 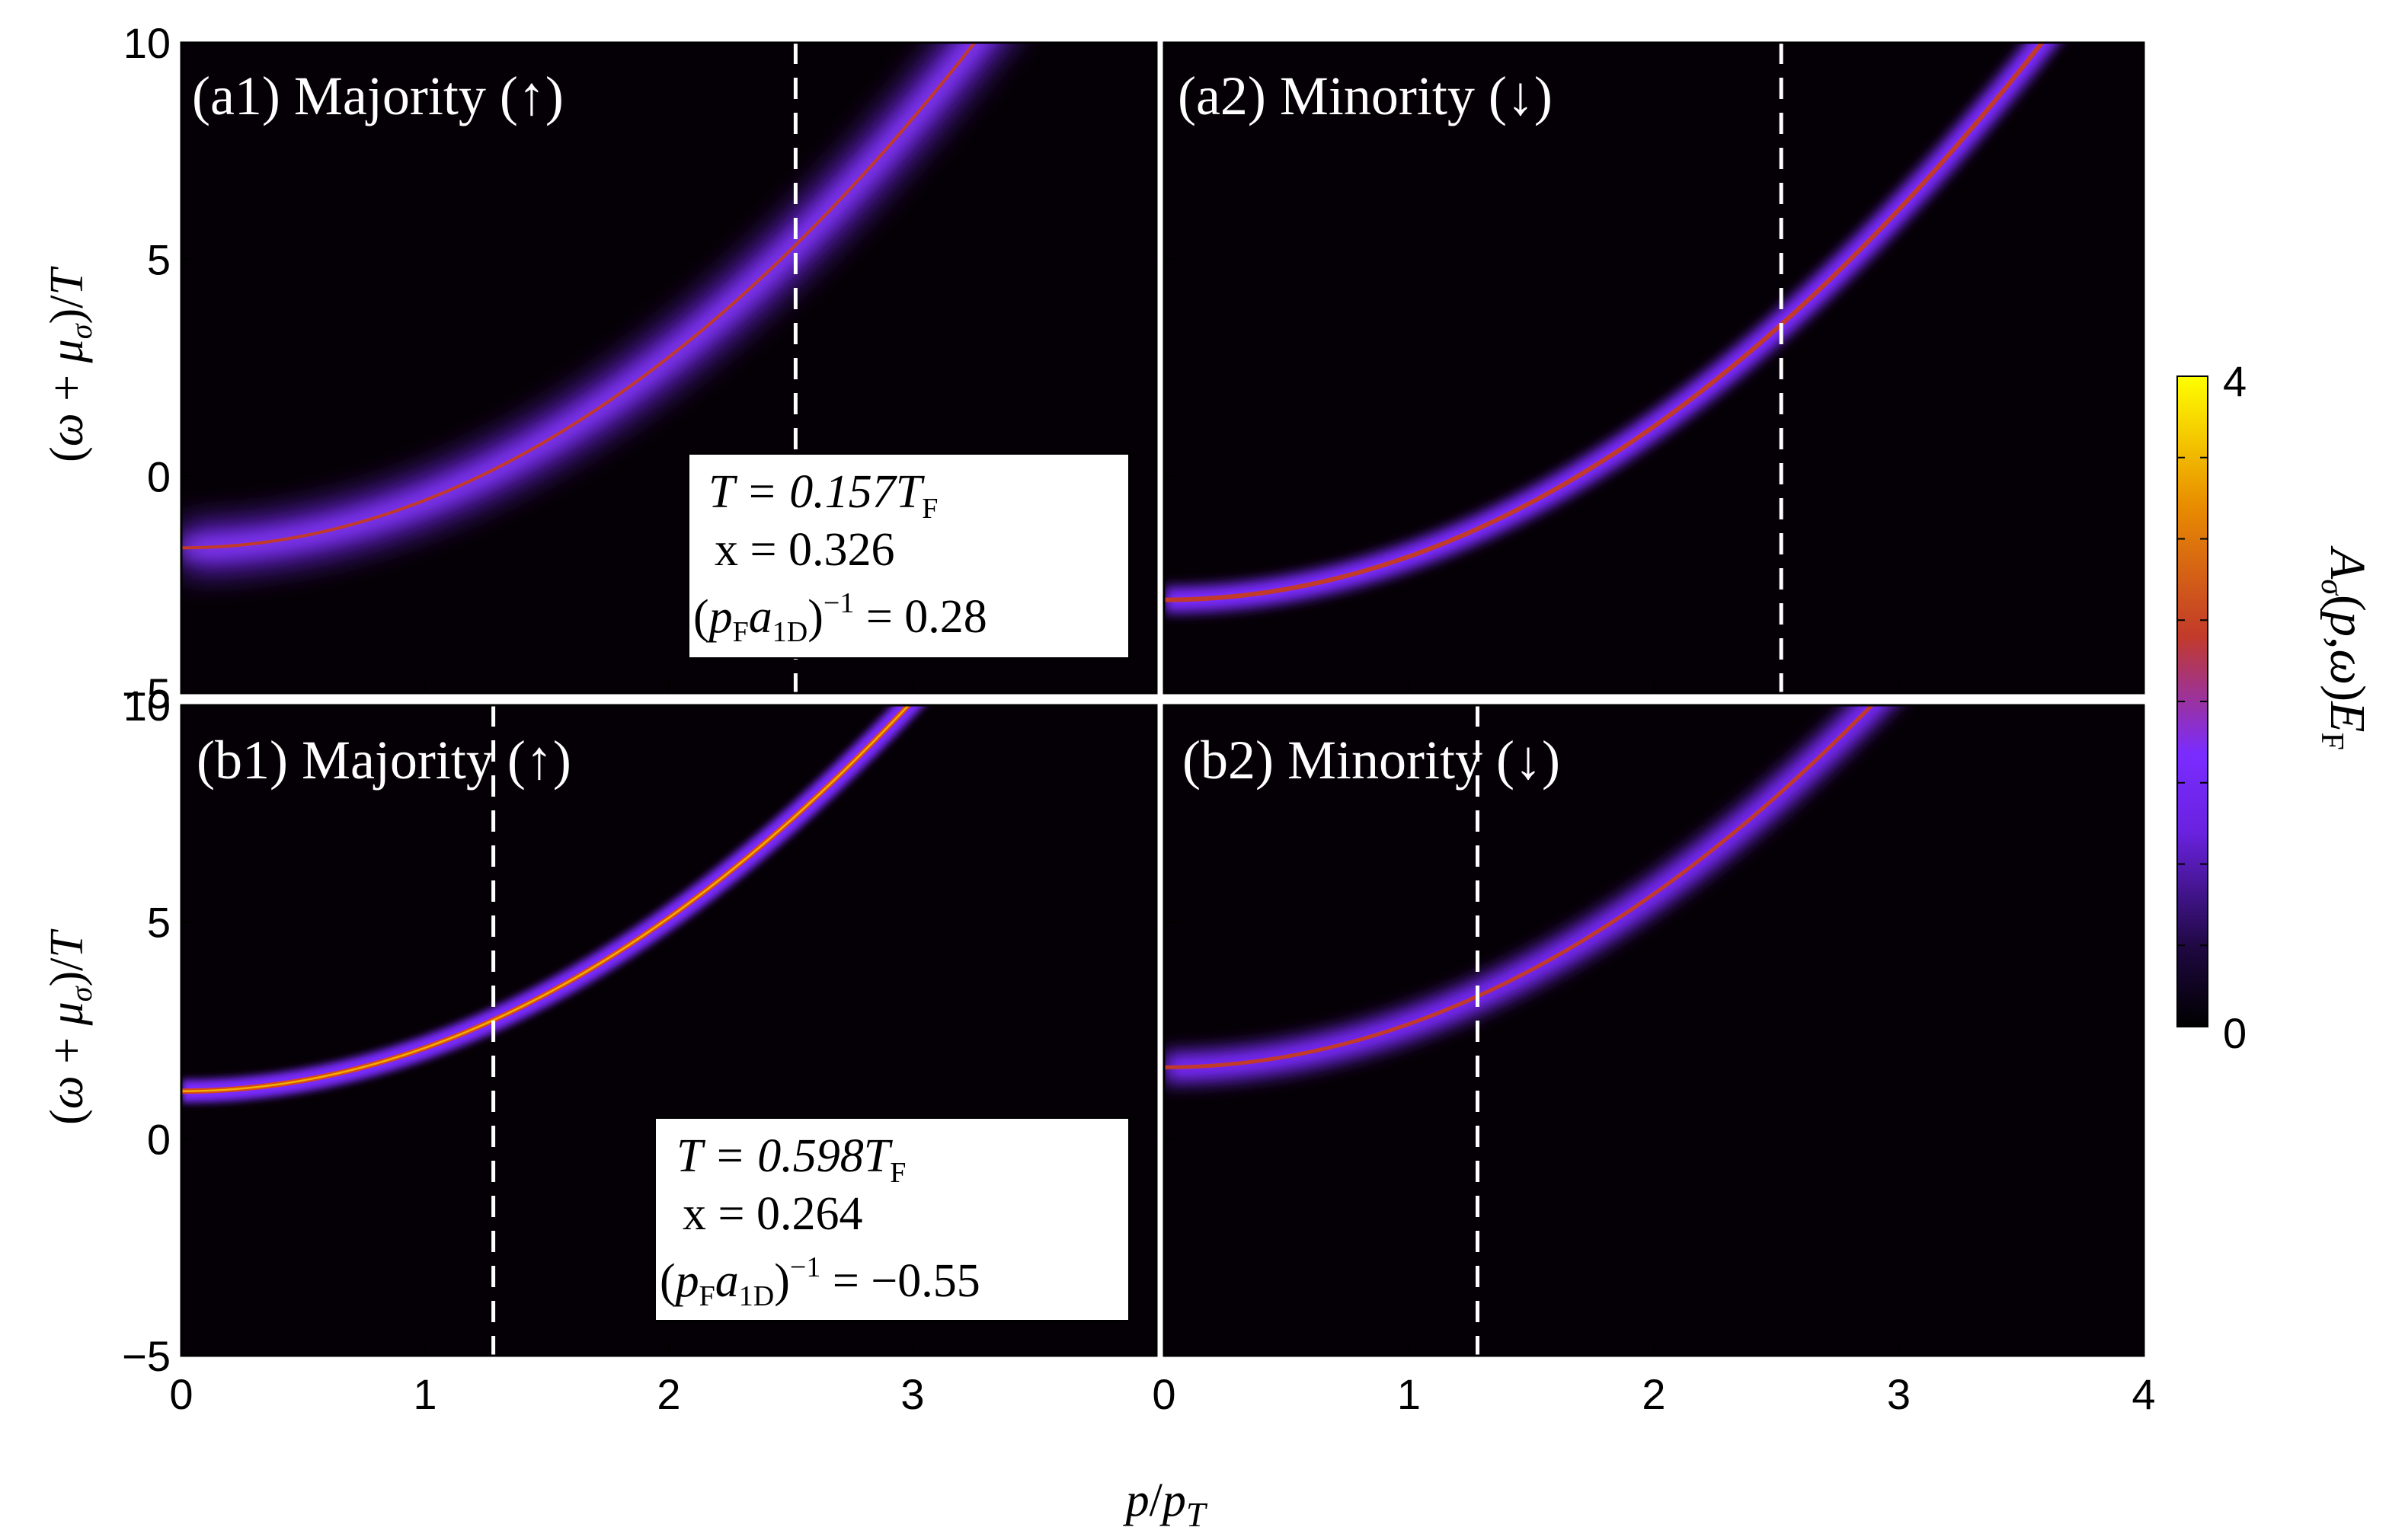 I want to click on x-tick-label-left-0: 0, so click(x=181, y=1394).